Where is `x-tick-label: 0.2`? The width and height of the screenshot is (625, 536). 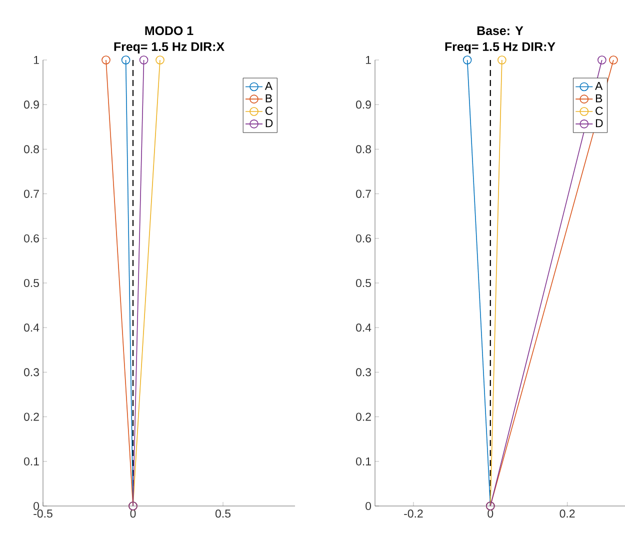 x-tick-label: 0.2 is located at coordinates (567, 514).